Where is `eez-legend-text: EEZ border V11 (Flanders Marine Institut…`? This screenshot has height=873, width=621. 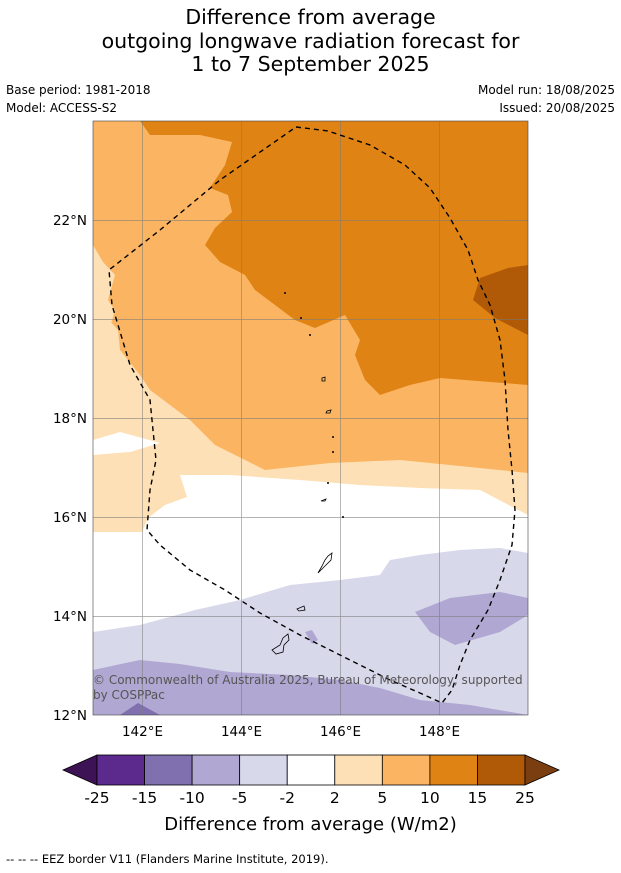 eez-legend-text: EEZ border V11 (Flanders Marine Institut… is located at coordinates (185, 859).